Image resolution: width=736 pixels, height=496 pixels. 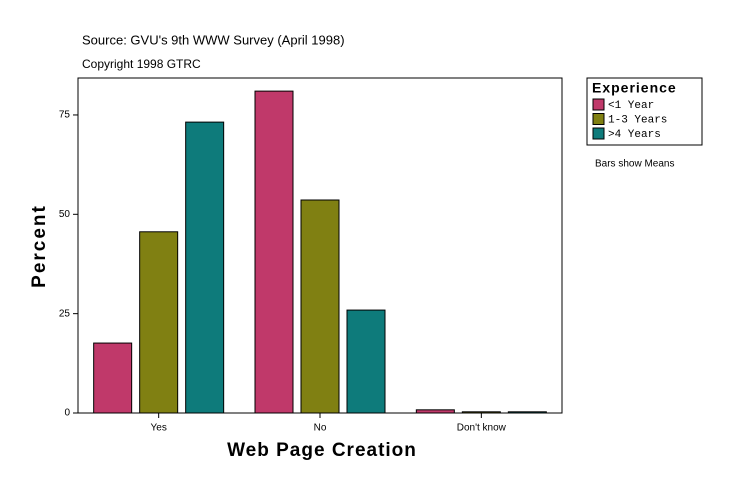 What do you see at coordinates (320, 428) in the screenshot?
I see `x-tick-label: No` at bounding box center [320, 428].